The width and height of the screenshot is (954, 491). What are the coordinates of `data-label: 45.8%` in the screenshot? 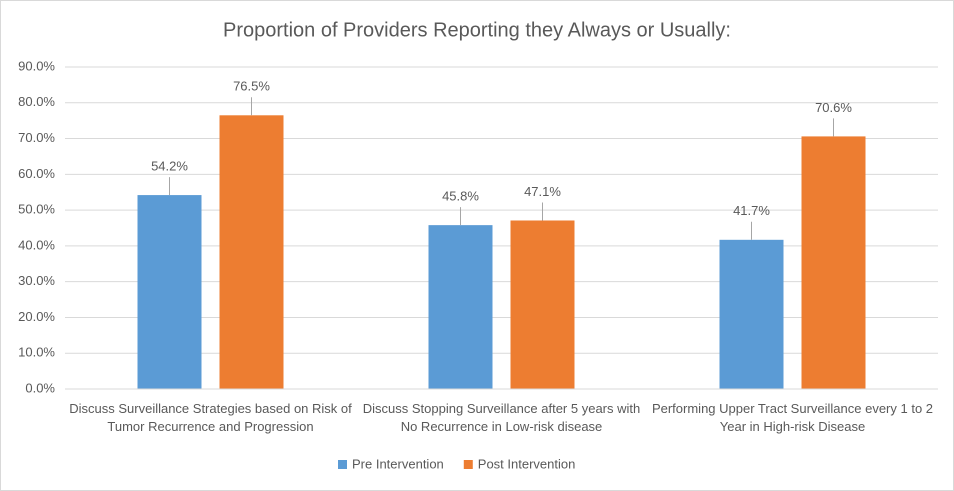 It's located at (460, 196).